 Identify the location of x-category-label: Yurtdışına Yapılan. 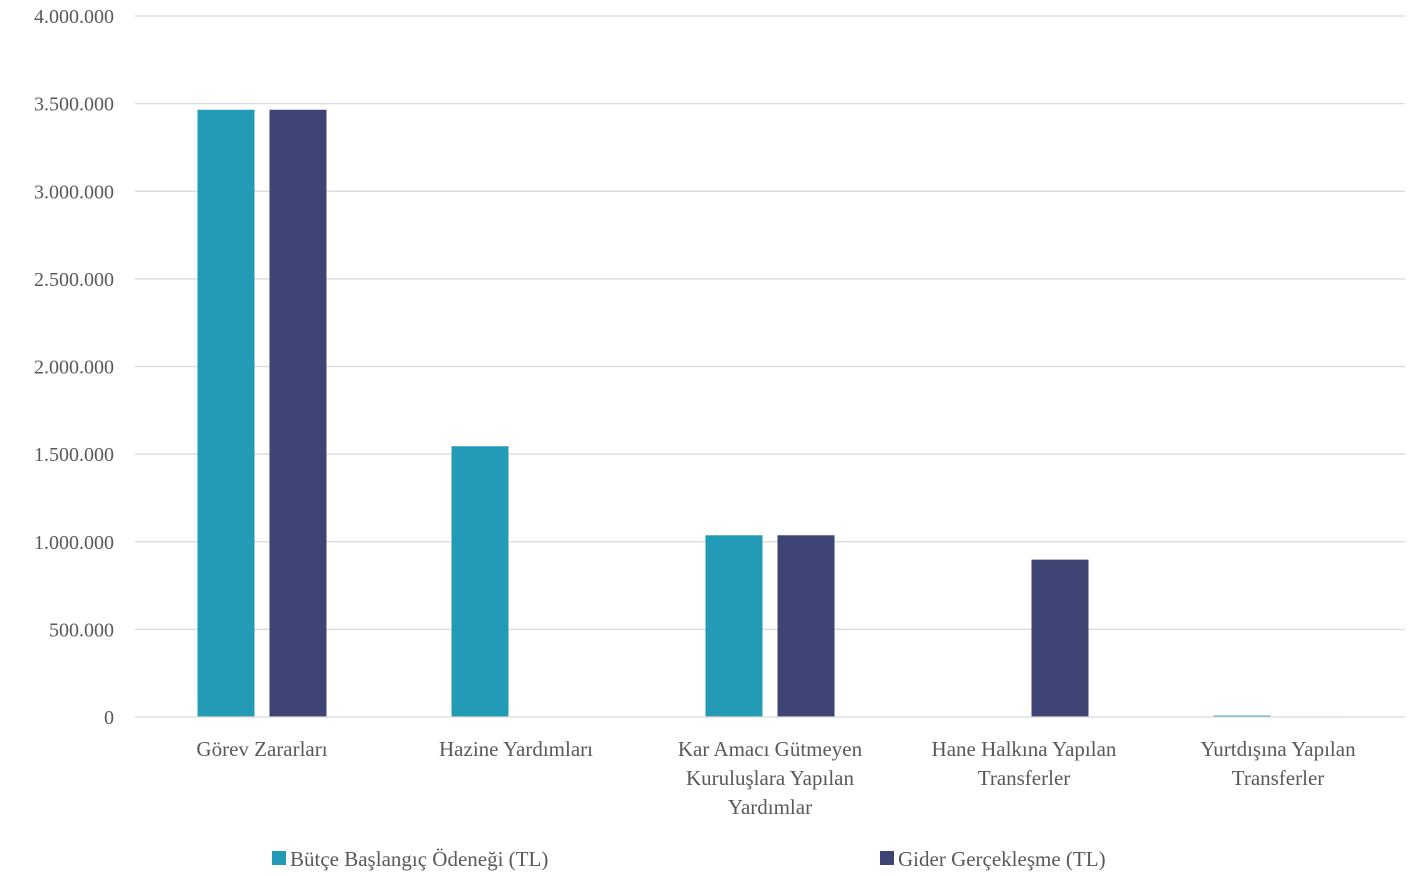
(1278, 749).